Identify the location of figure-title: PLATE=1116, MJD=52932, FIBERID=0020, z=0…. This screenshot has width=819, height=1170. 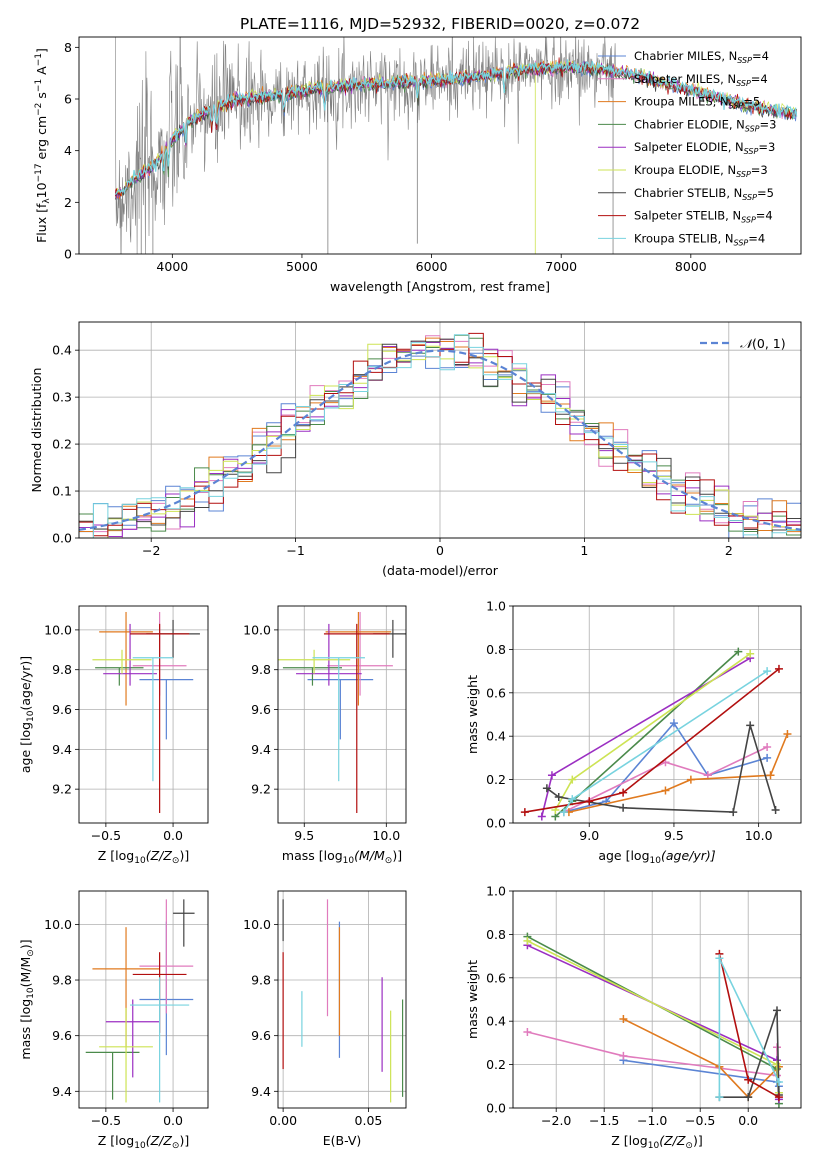
(440, 24).